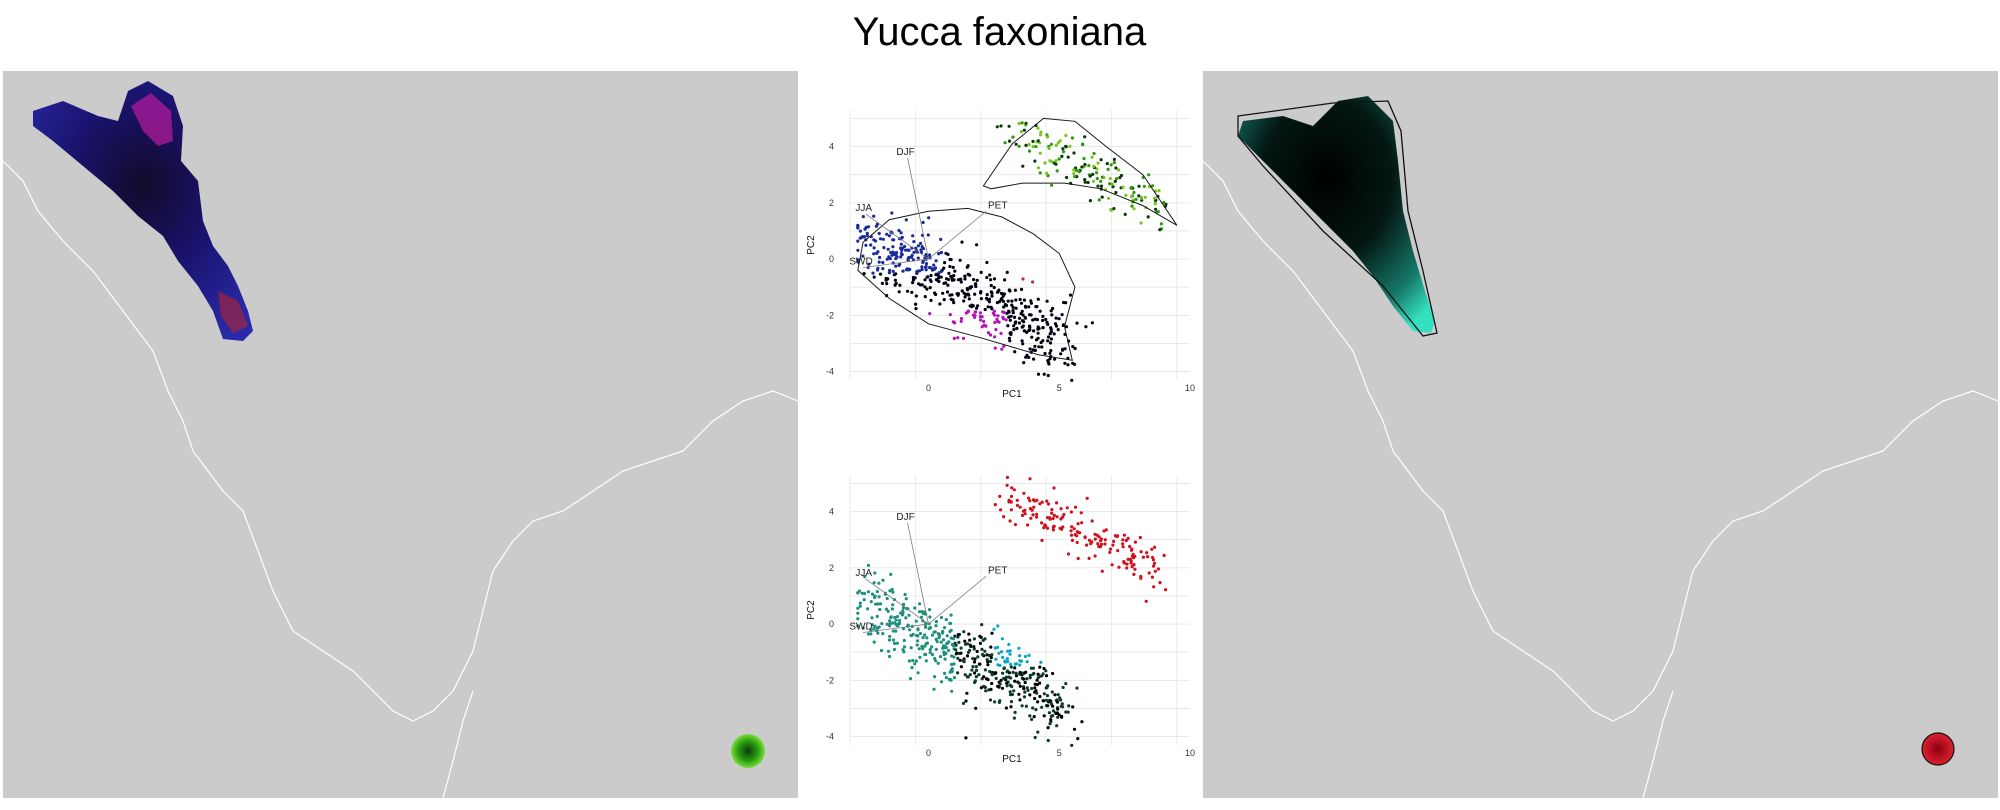  Describe the element at coordinates (1000, 630) in the screenshot. I see `pca-scatter-bottom: DJF JJA PET SWD 0 5 10 -4 -2 0 2 4 PC1 PC2` at that location.